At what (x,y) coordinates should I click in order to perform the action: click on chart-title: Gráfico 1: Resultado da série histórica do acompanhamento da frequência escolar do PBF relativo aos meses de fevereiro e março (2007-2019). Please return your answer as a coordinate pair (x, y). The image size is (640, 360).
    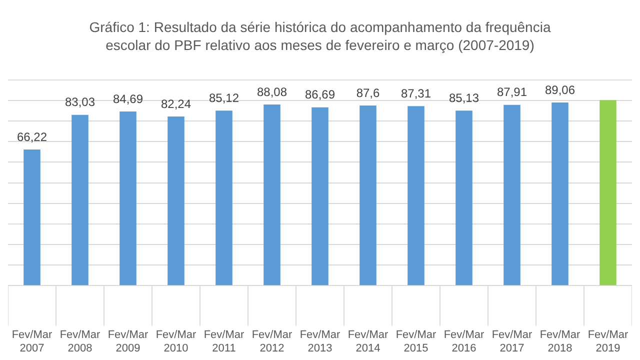
    Looking at the image, I should click on (320, 36).